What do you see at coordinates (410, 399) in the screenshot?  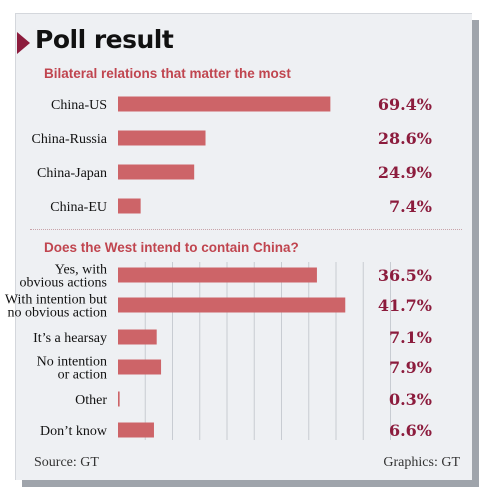 I see `chart-2-value-label: 0.3%` at bounding box center [410, 399].